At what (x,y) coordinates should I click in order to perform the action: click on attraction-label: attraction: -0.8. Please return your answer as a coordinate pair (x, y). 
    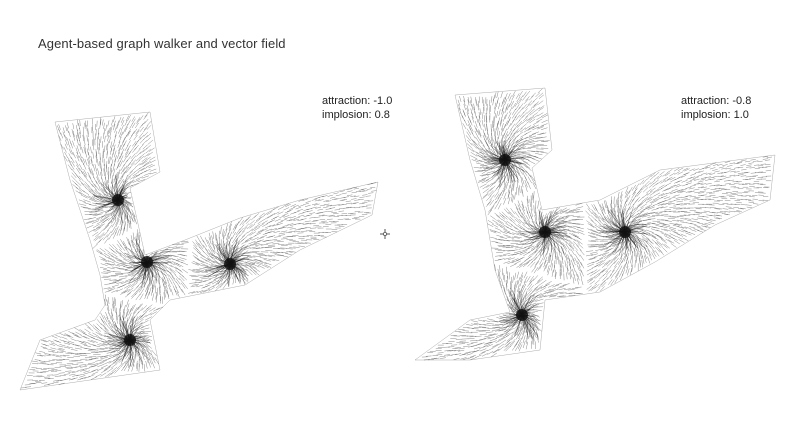
    Looking at the image, I should click on (716, 101).